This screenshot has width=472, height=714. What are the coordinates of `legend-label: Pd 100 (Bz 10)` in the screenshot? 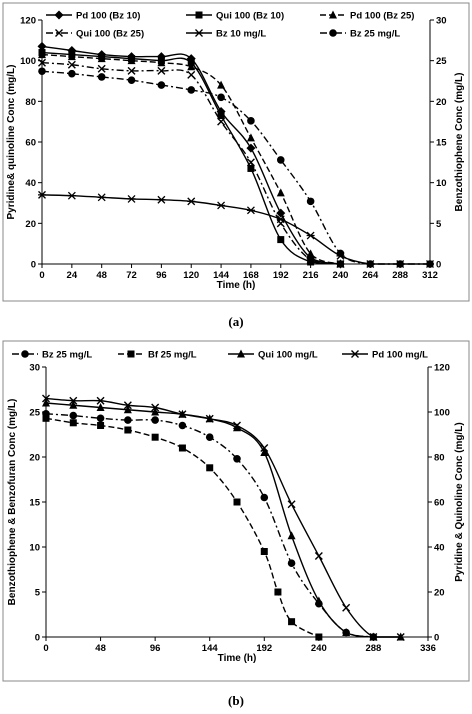 It's located at (108, 16).